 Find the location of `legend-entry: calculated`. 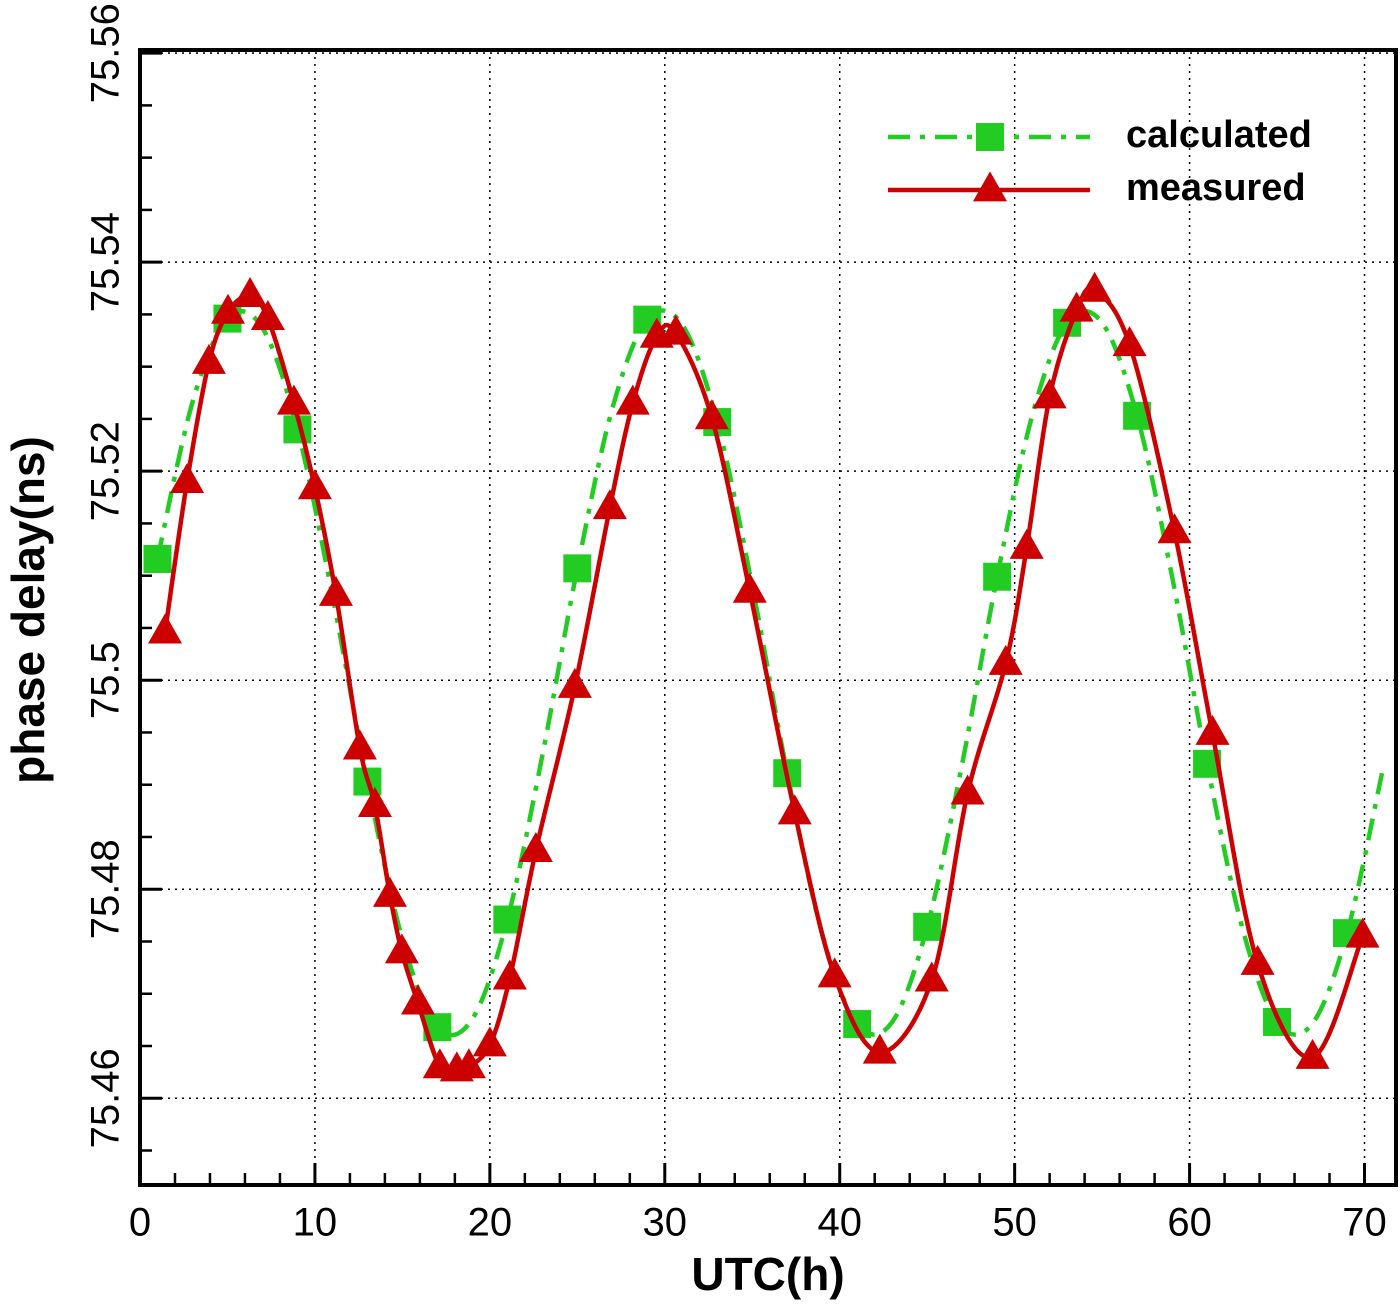

legend-entry: calculated is located at coordinates (1100, 135).